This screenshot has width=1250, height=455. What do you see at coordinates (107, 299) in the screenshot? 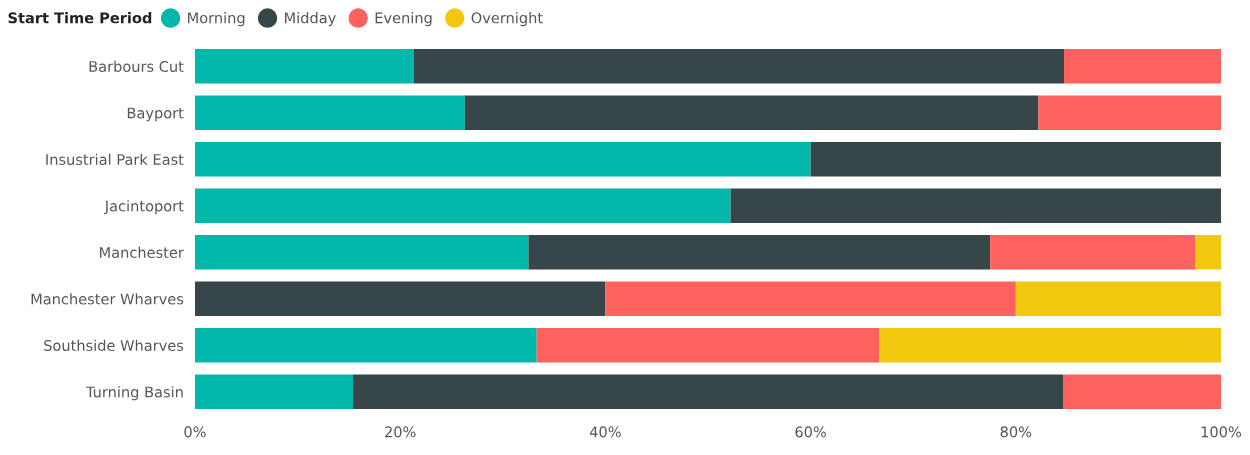
I see `y-tick-label: Manchester Wharves` at bounding box center [107, 299].